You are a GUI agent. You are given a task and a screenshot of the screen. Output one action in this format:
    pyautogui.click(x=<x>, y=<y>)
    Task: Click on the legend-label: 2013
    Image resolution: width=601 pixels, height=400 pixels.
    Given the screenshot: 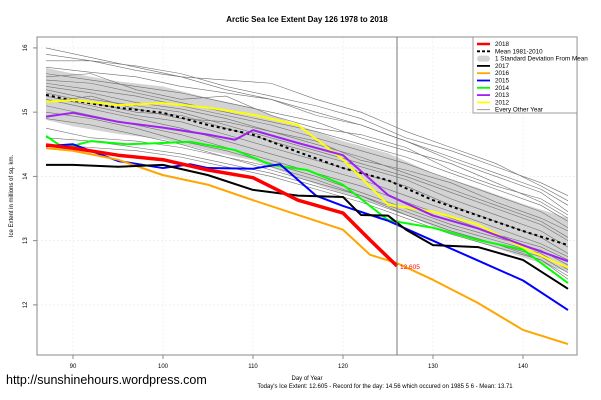 What is the action you would take?
    pyautogui.click(x=502, y=95)
    